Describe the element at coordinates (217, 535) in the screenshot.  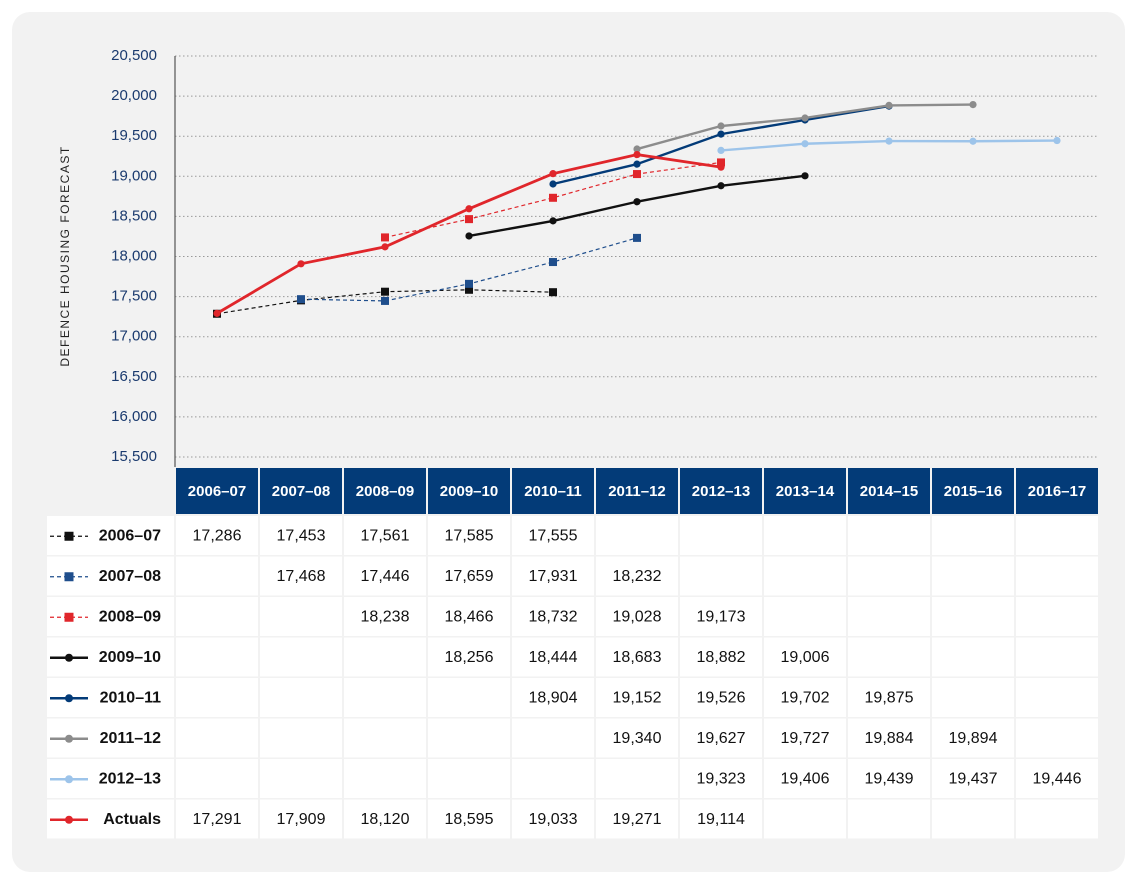
I see `value-label: 17,286` at that location.